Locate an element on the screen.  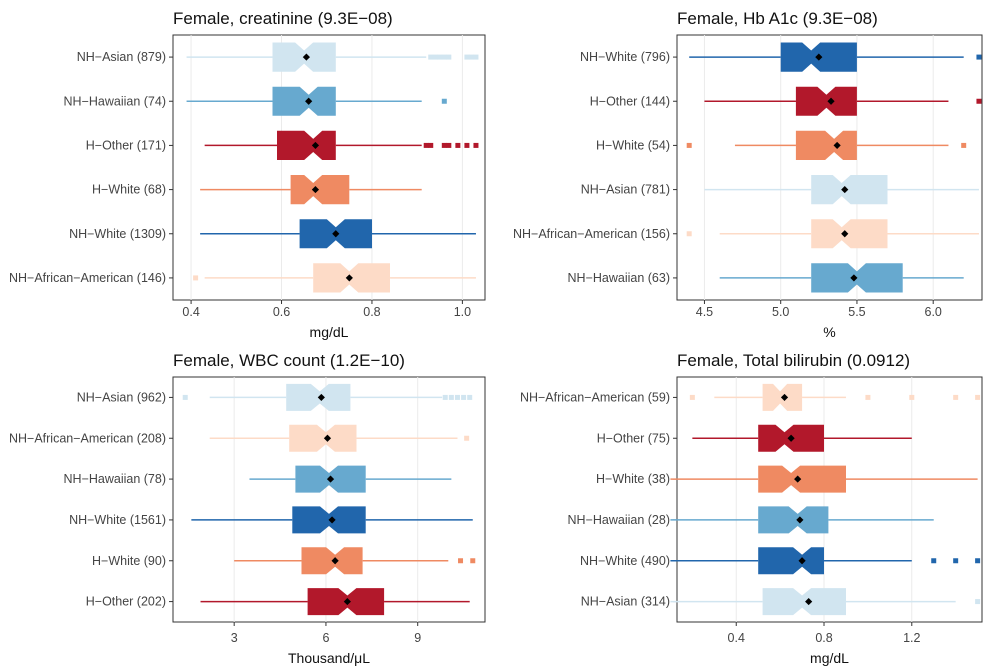
y-category-label: NH−Asian (962) is located at coordinates (121, 397).